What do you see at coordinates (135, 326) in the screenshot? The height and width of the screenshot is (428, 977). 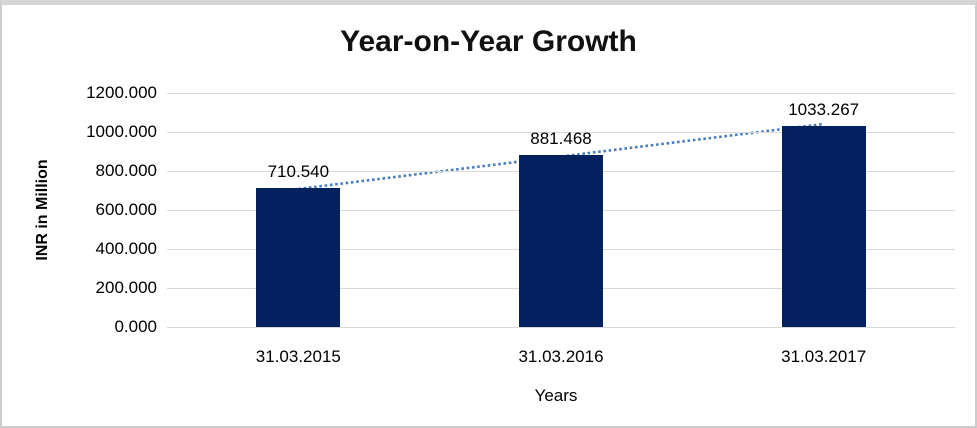 I see `y-tick-label: 0.000` at bounding box center [135, 326].